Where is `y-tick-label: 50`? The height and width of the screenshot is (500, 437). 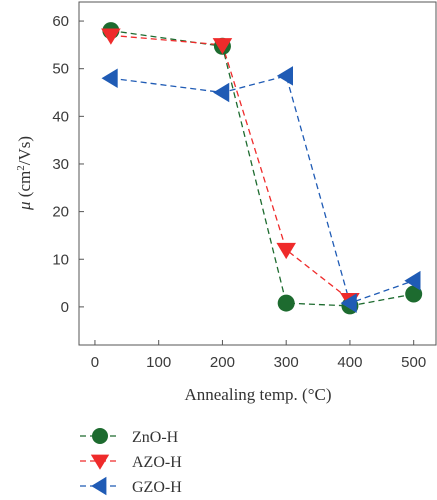
y-tick-label: 50 is located at coordinates (60, 69).